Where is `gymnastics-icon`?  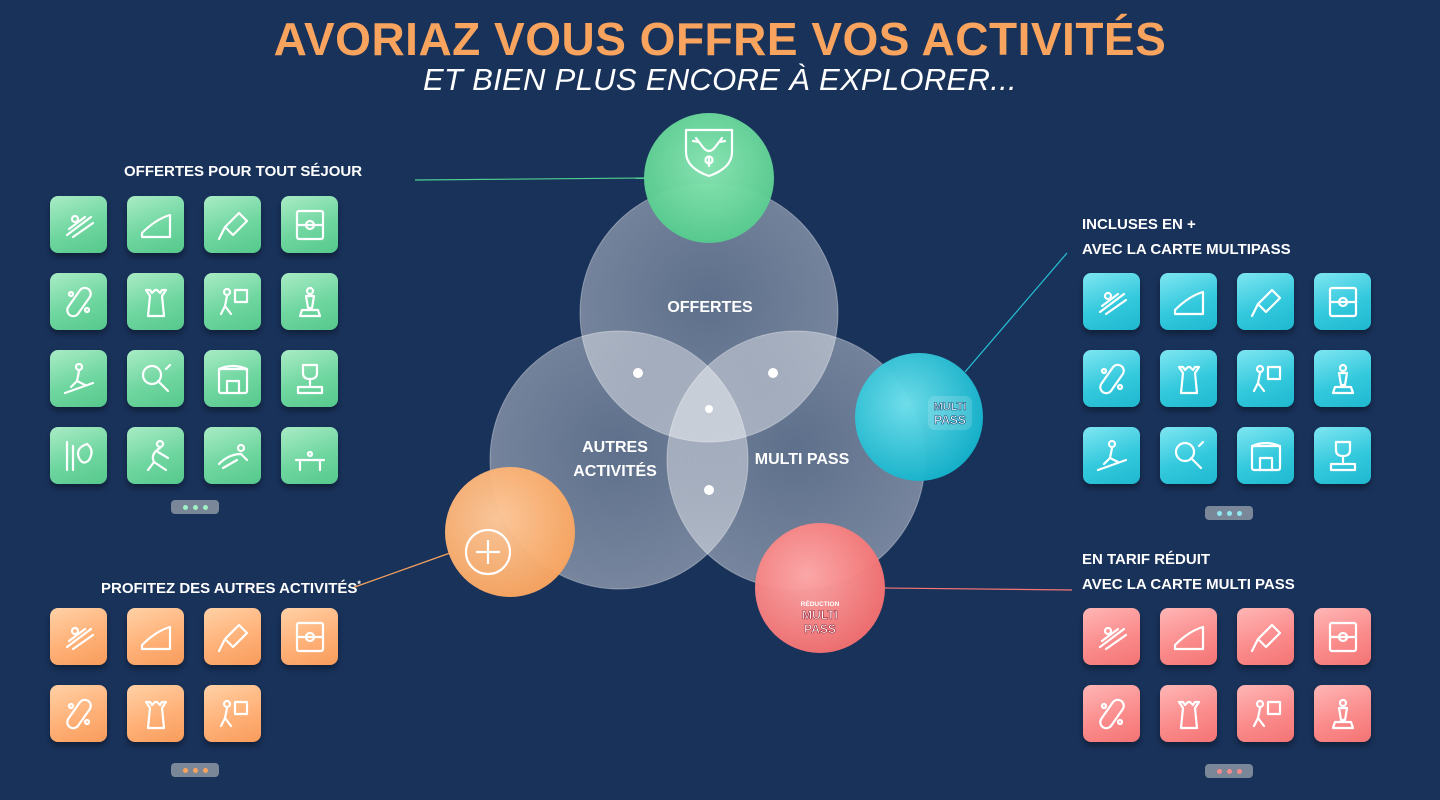 gymnastics-icon is located at coordinates (157, 455).